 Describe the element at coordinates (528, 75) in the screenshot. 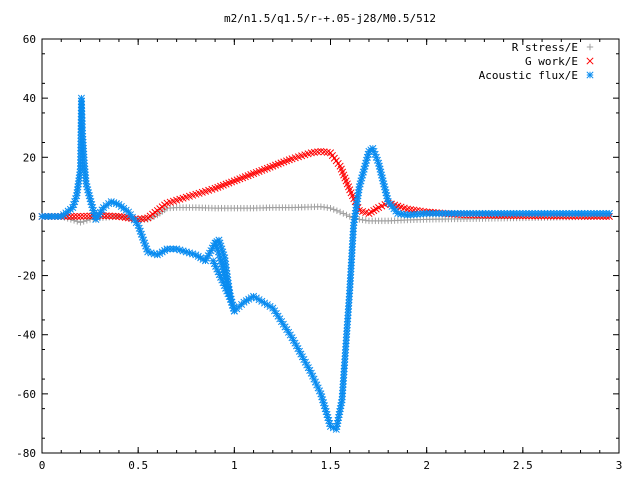

I see `legend-label-acoustic-flux: Acoustic flux/E` at that location.